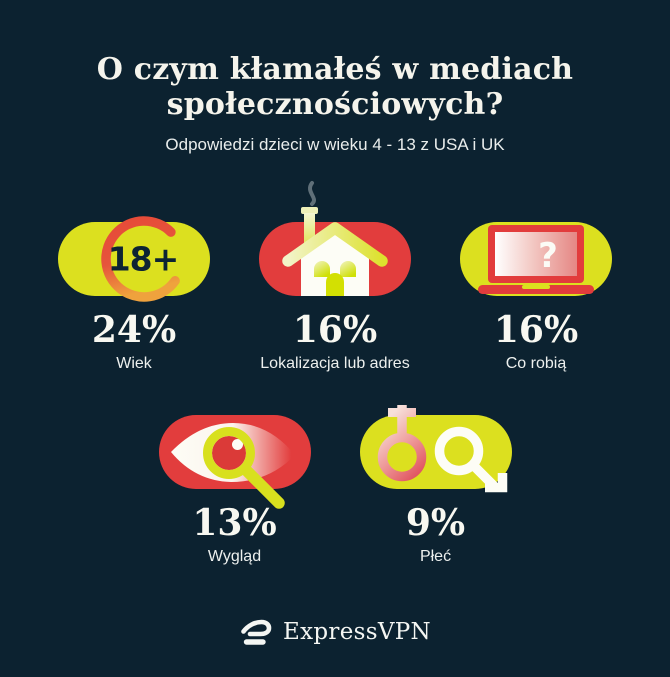 The image size is (670, 677). I want to click on stat-percent: 13%, so click(234, 522).